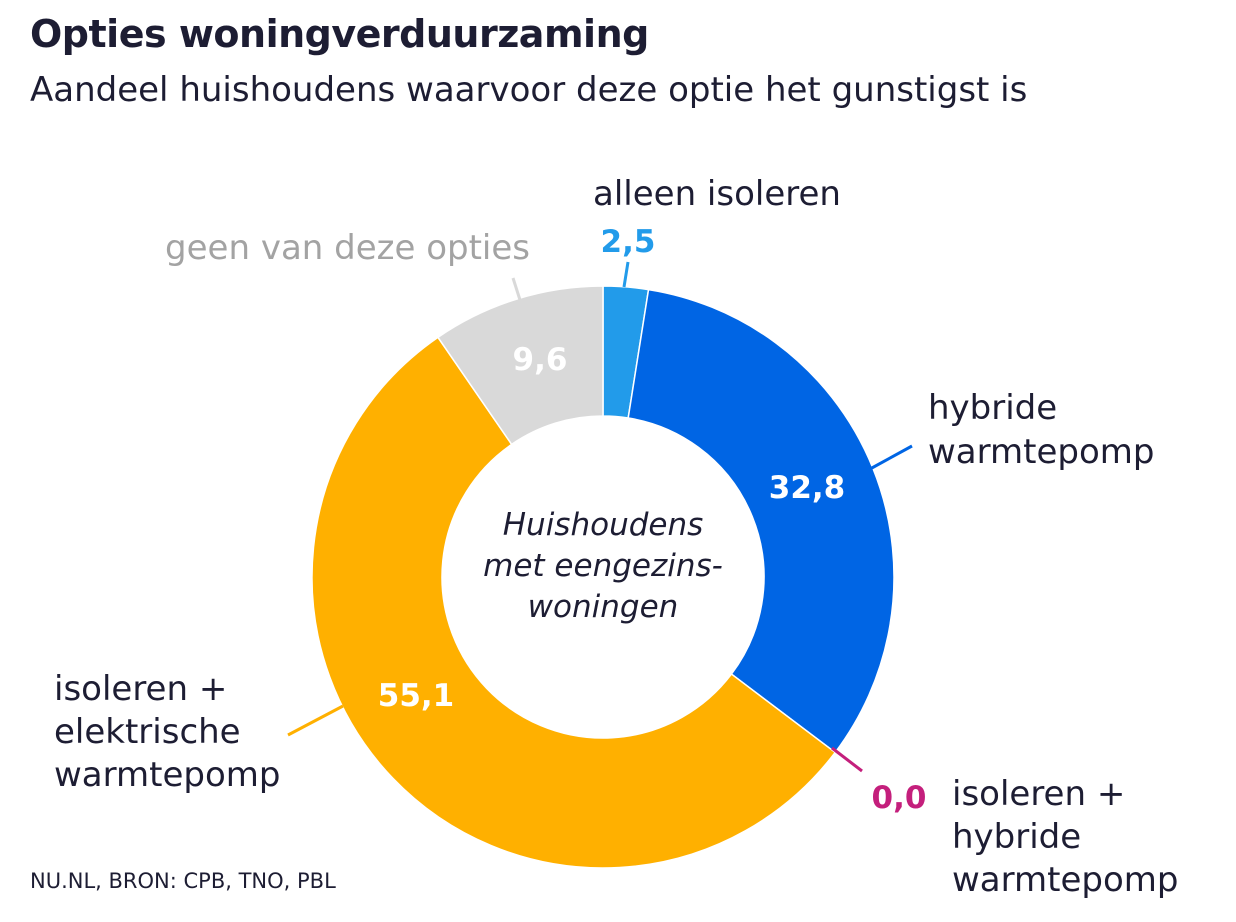 The height and width of the screenshot is (922, 1236). Describe the element at coordinates (1041, 430) in the screenshot. I see `category-label-hybride-warmtepomp: hybride warmtepomp` at that location.